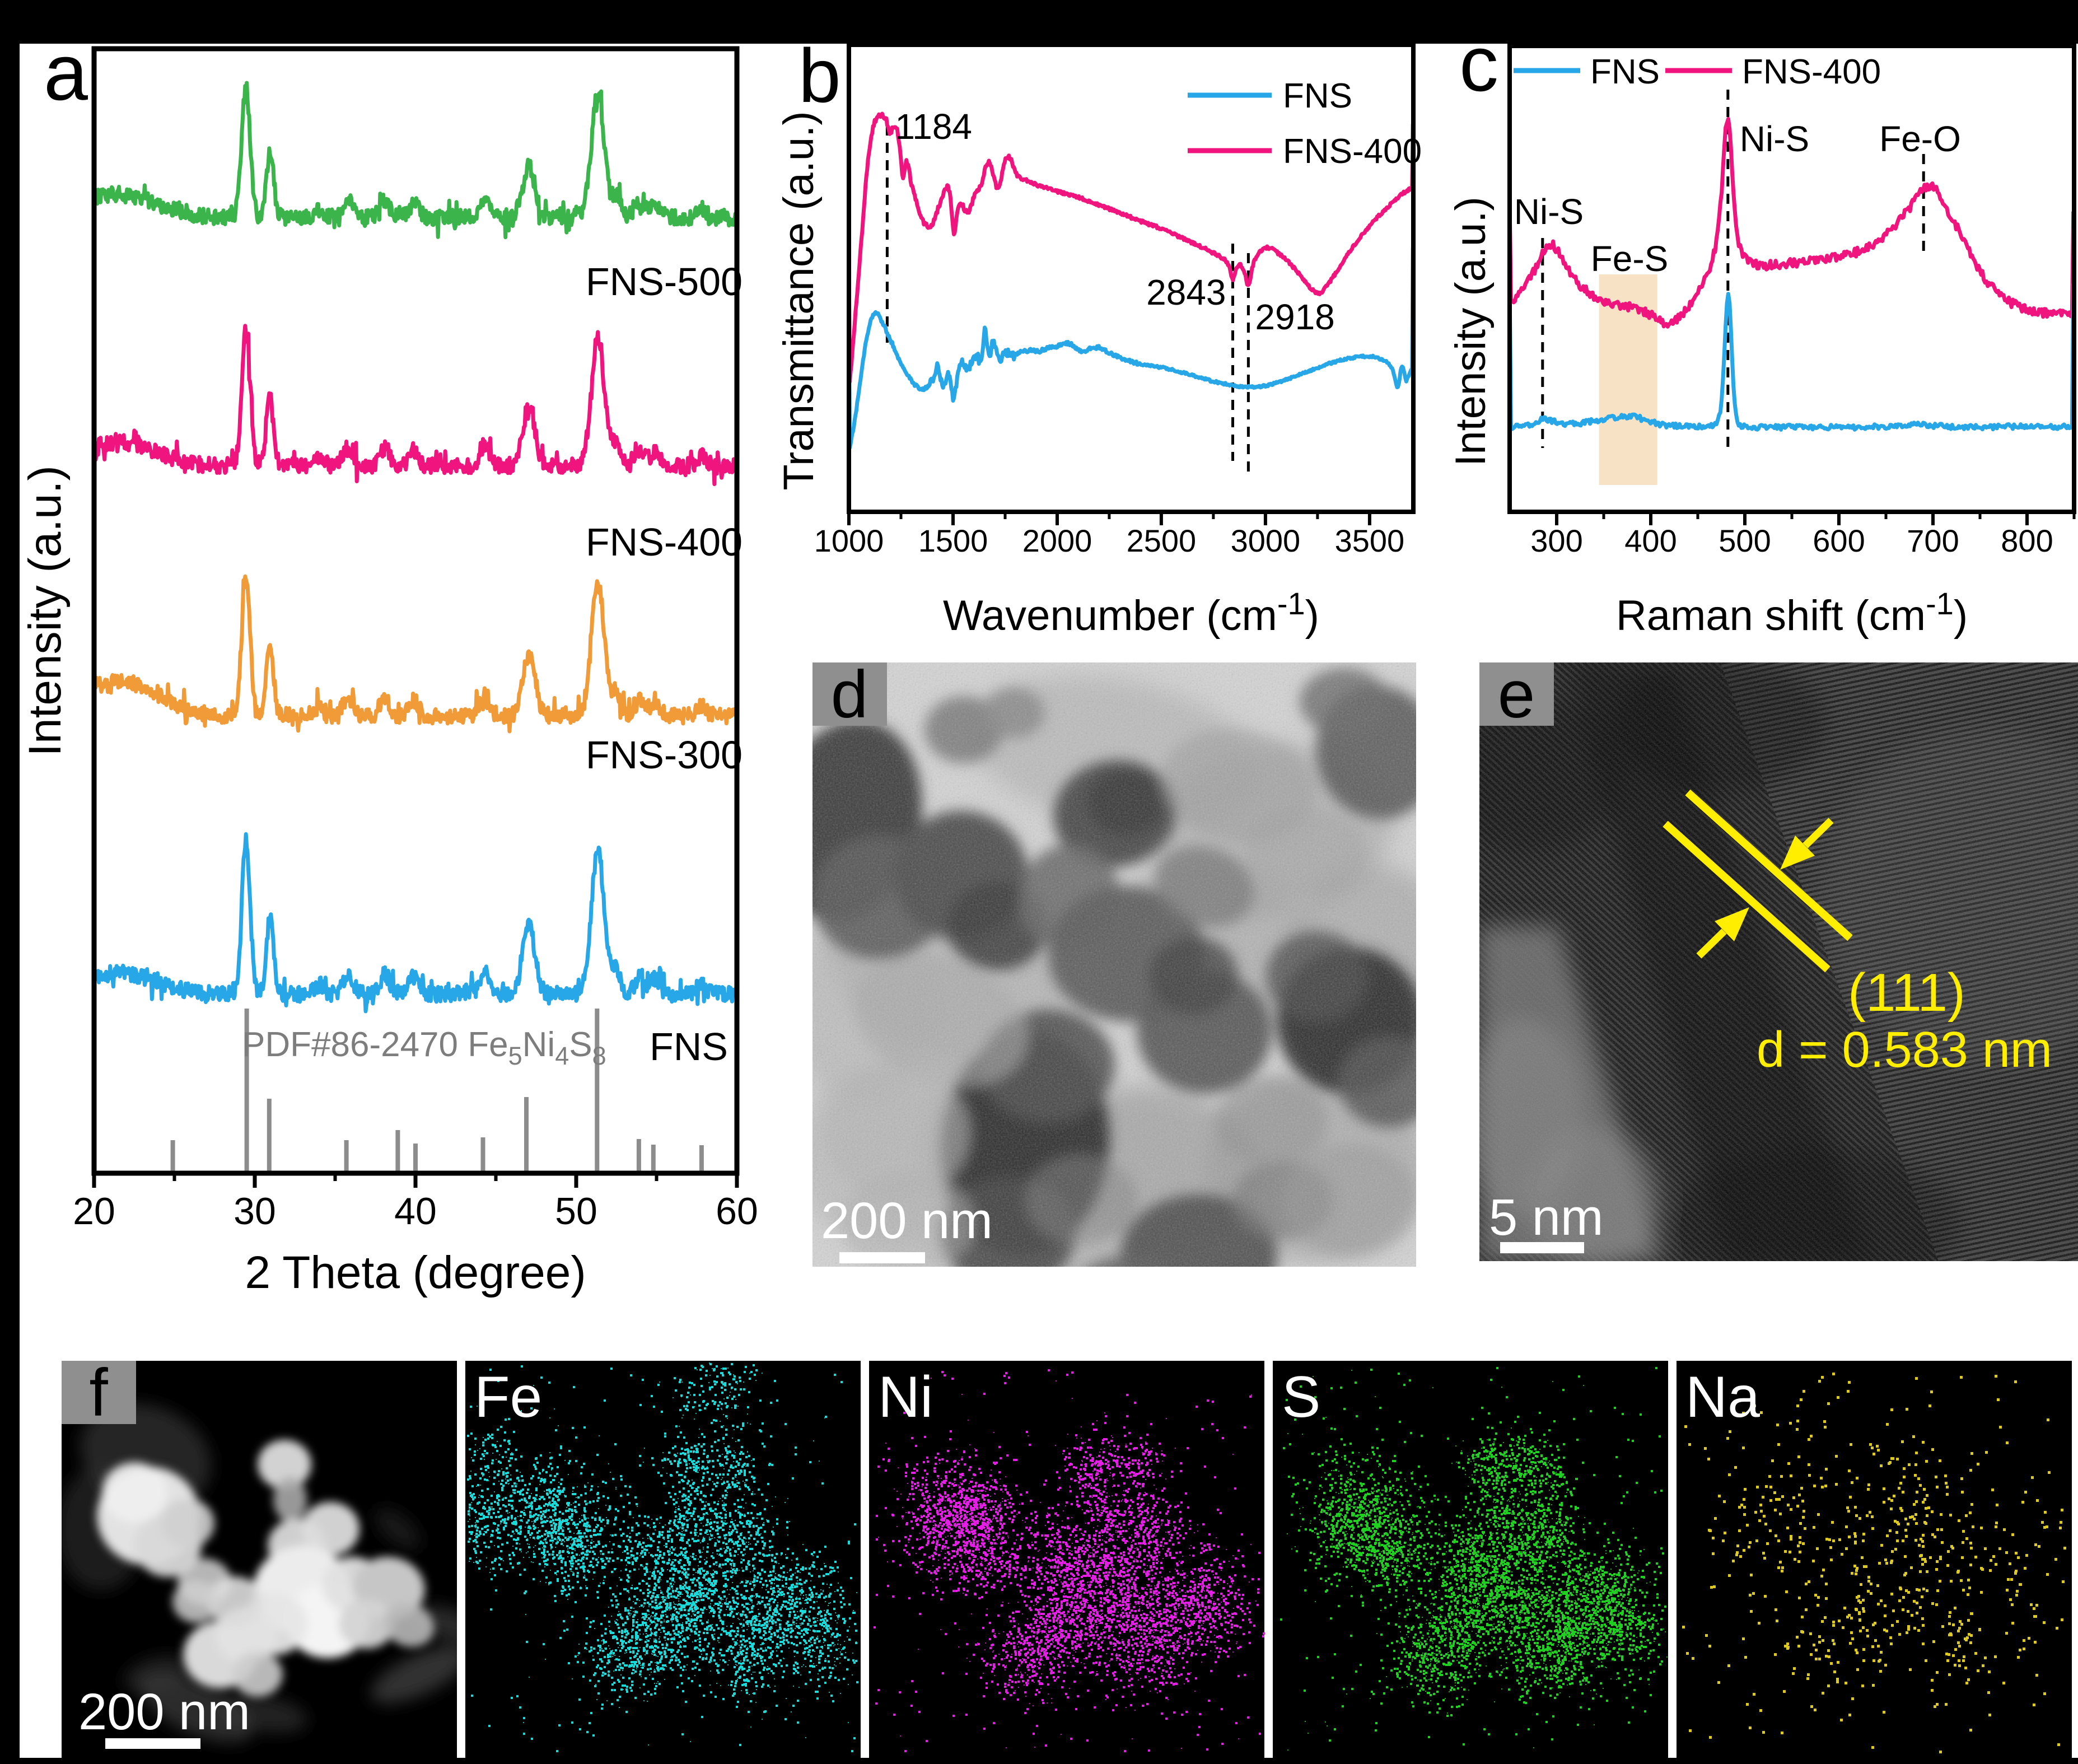 Image resolution: width=2078 pixels, height=1764 pixels. Describe the element at coordinates (1933, 541) in the screenshot. I see `svg-text: 700` at that location.